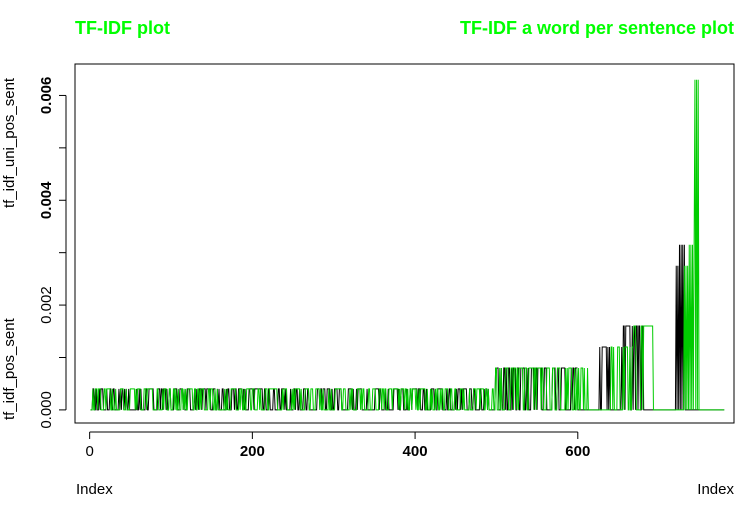 This screenshot has height=509, width=752. I want to click on x-tick-label: 400, so click(415, 451).